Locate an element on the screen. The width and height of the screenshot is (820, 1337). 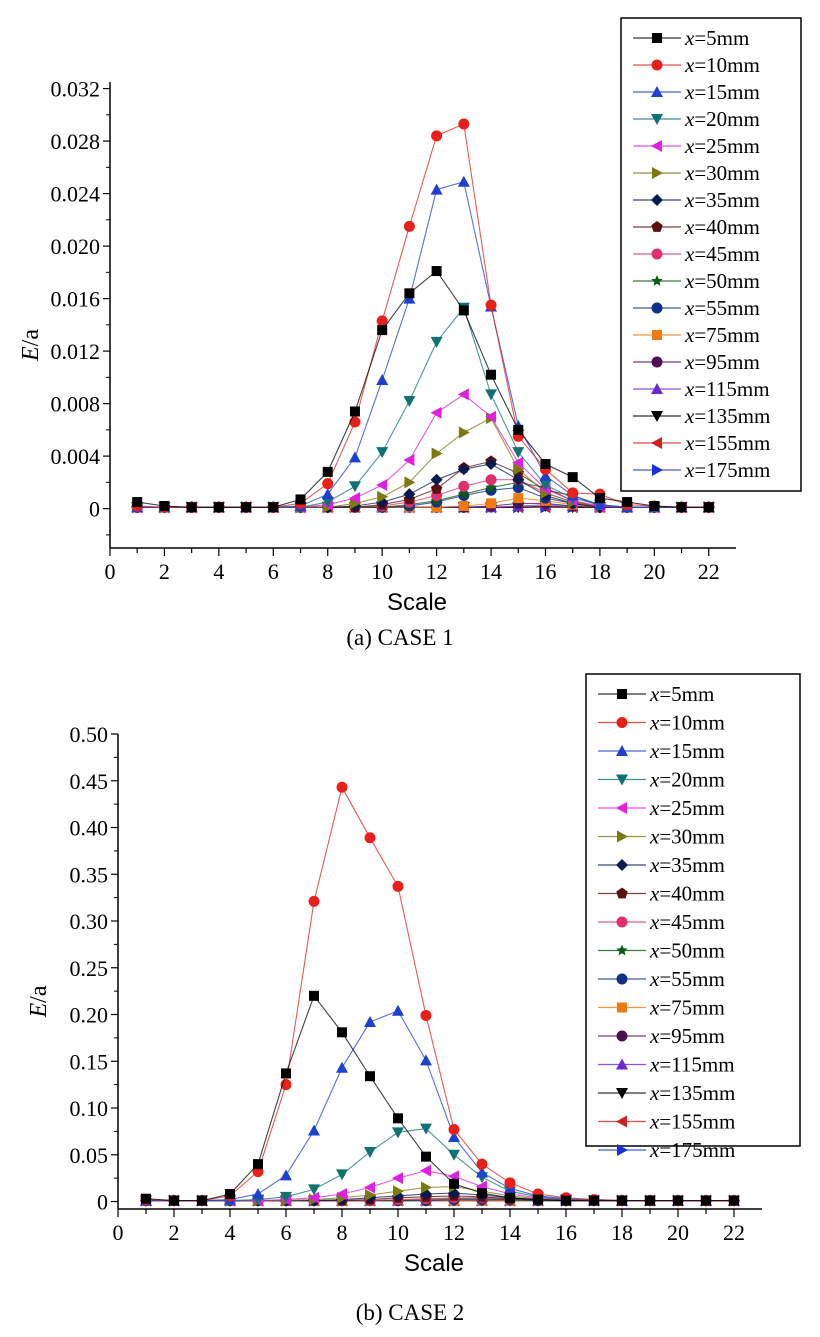
legend-item: x=15mm is located at coordinates (661, 751).